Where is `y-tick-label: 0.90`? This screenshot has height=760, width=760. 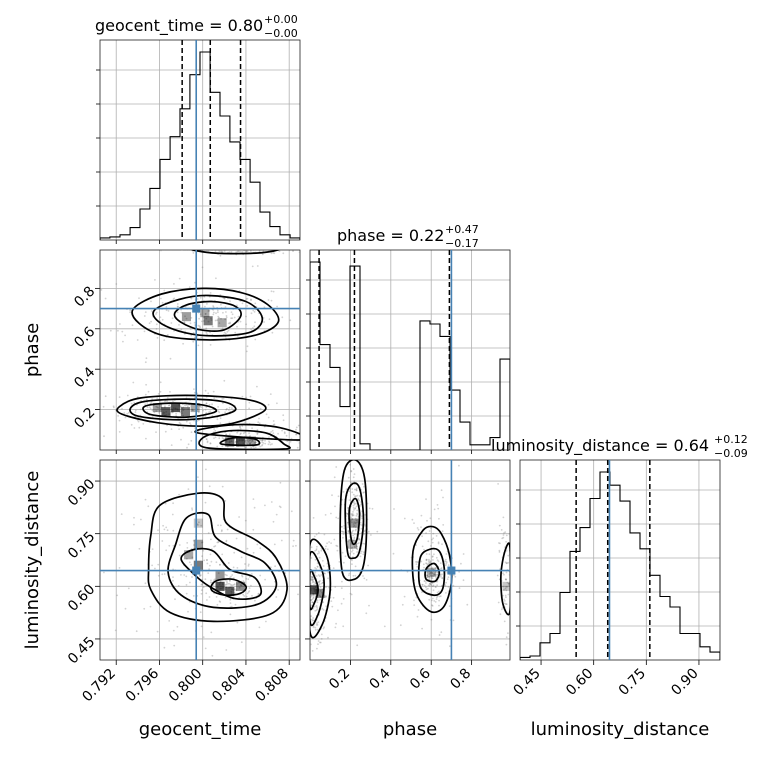
y-tick-label: 0.90 is located at coordinates (81, 492).